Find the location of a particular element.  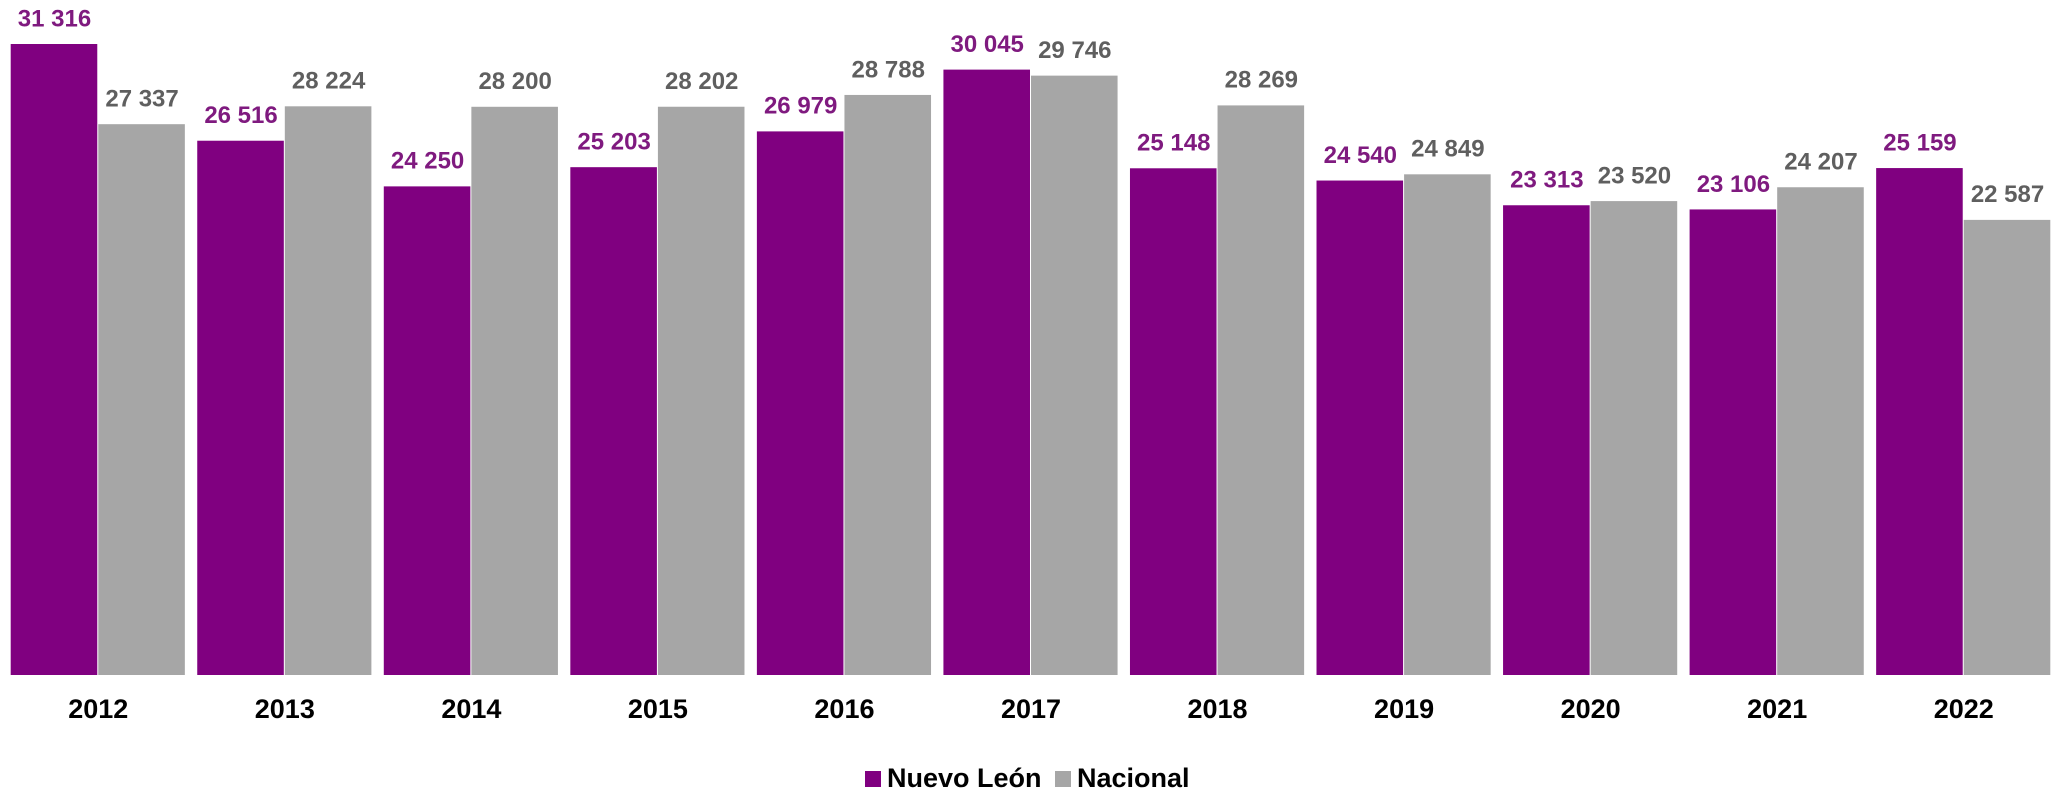

x-tick-label: 2012 is located at coordinates (98, 709).